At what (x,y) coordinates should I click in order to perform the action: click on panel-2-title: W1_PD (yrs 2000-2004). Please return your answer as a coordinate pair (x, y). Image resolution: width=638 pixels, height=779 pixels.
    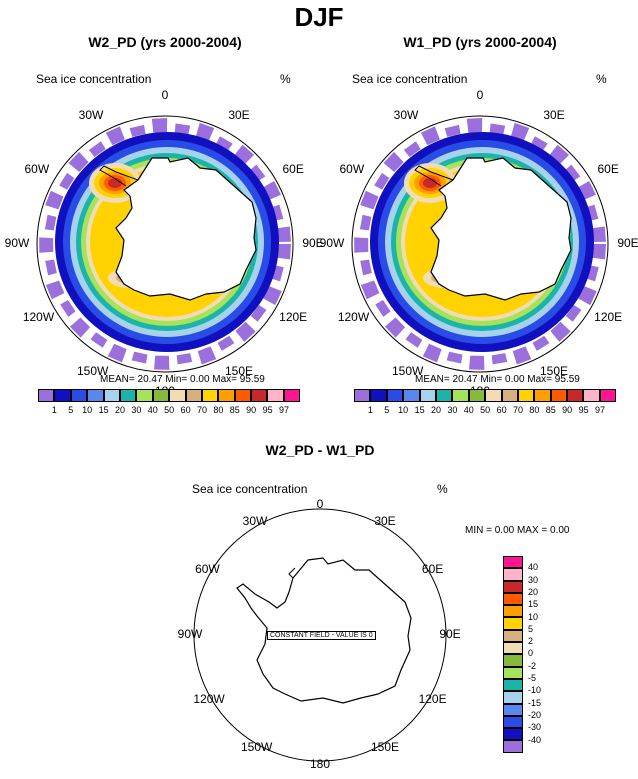
    Looking at the image, I should click on (480, 42).